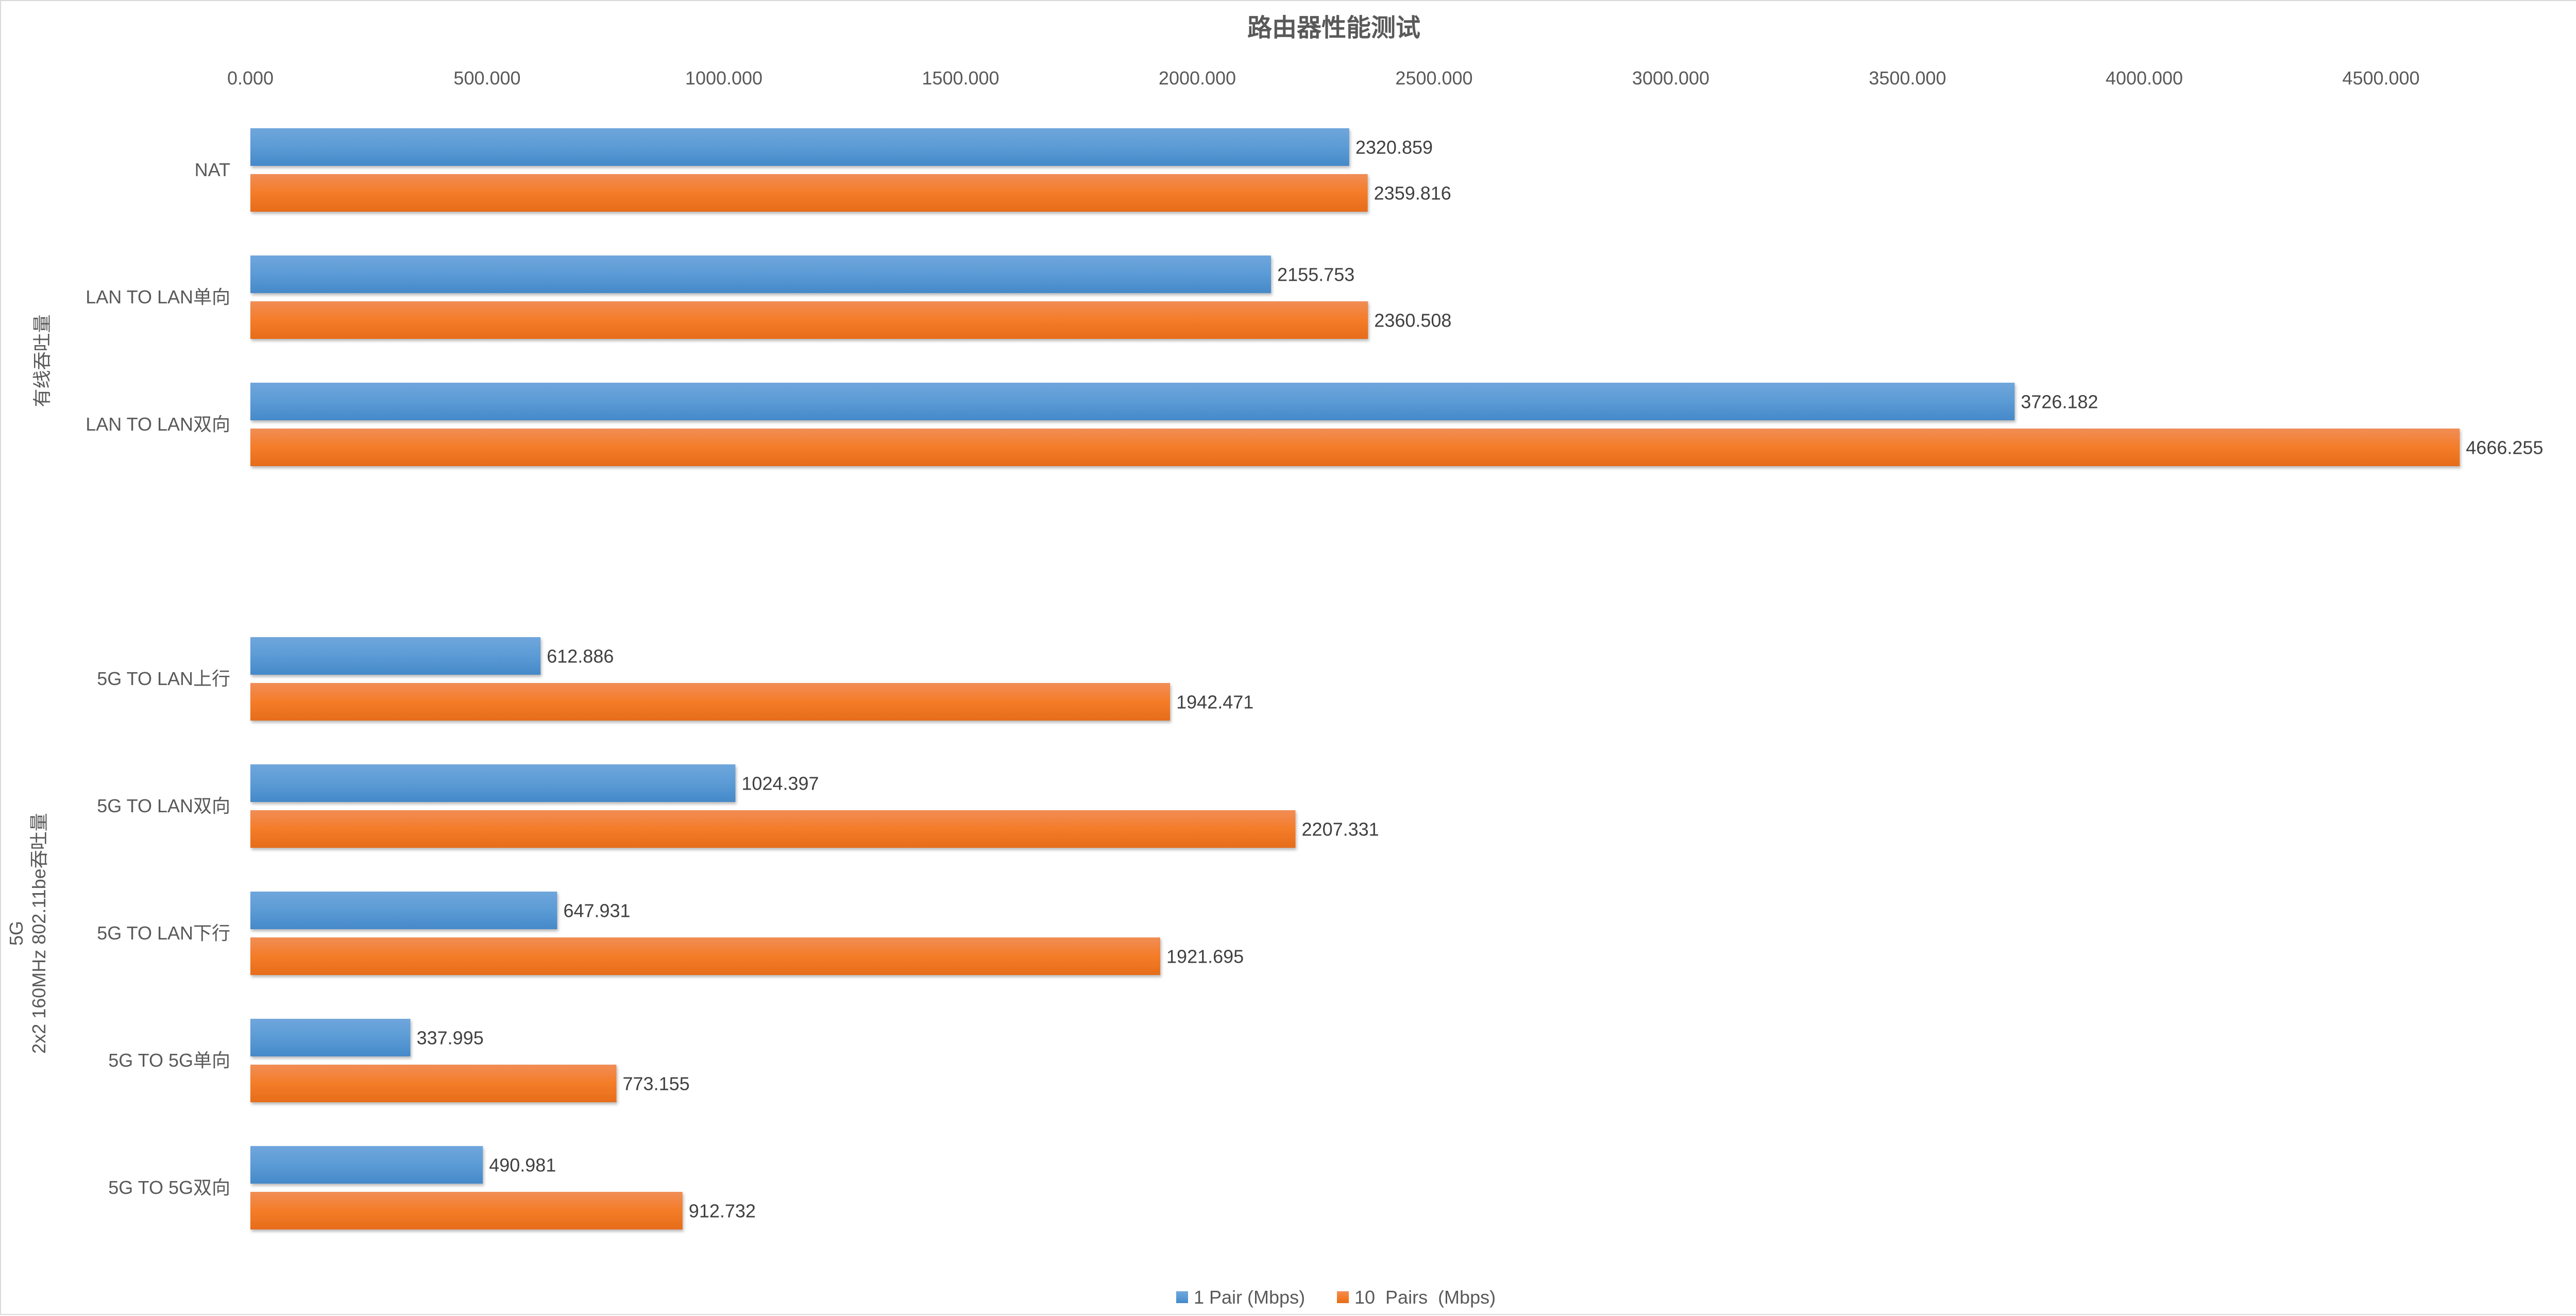 This screenshot has height=1316, width=2576. Describe the element at coordinates (450, 1038) in the screenshot. I see `data-label: 337.995` at that location.